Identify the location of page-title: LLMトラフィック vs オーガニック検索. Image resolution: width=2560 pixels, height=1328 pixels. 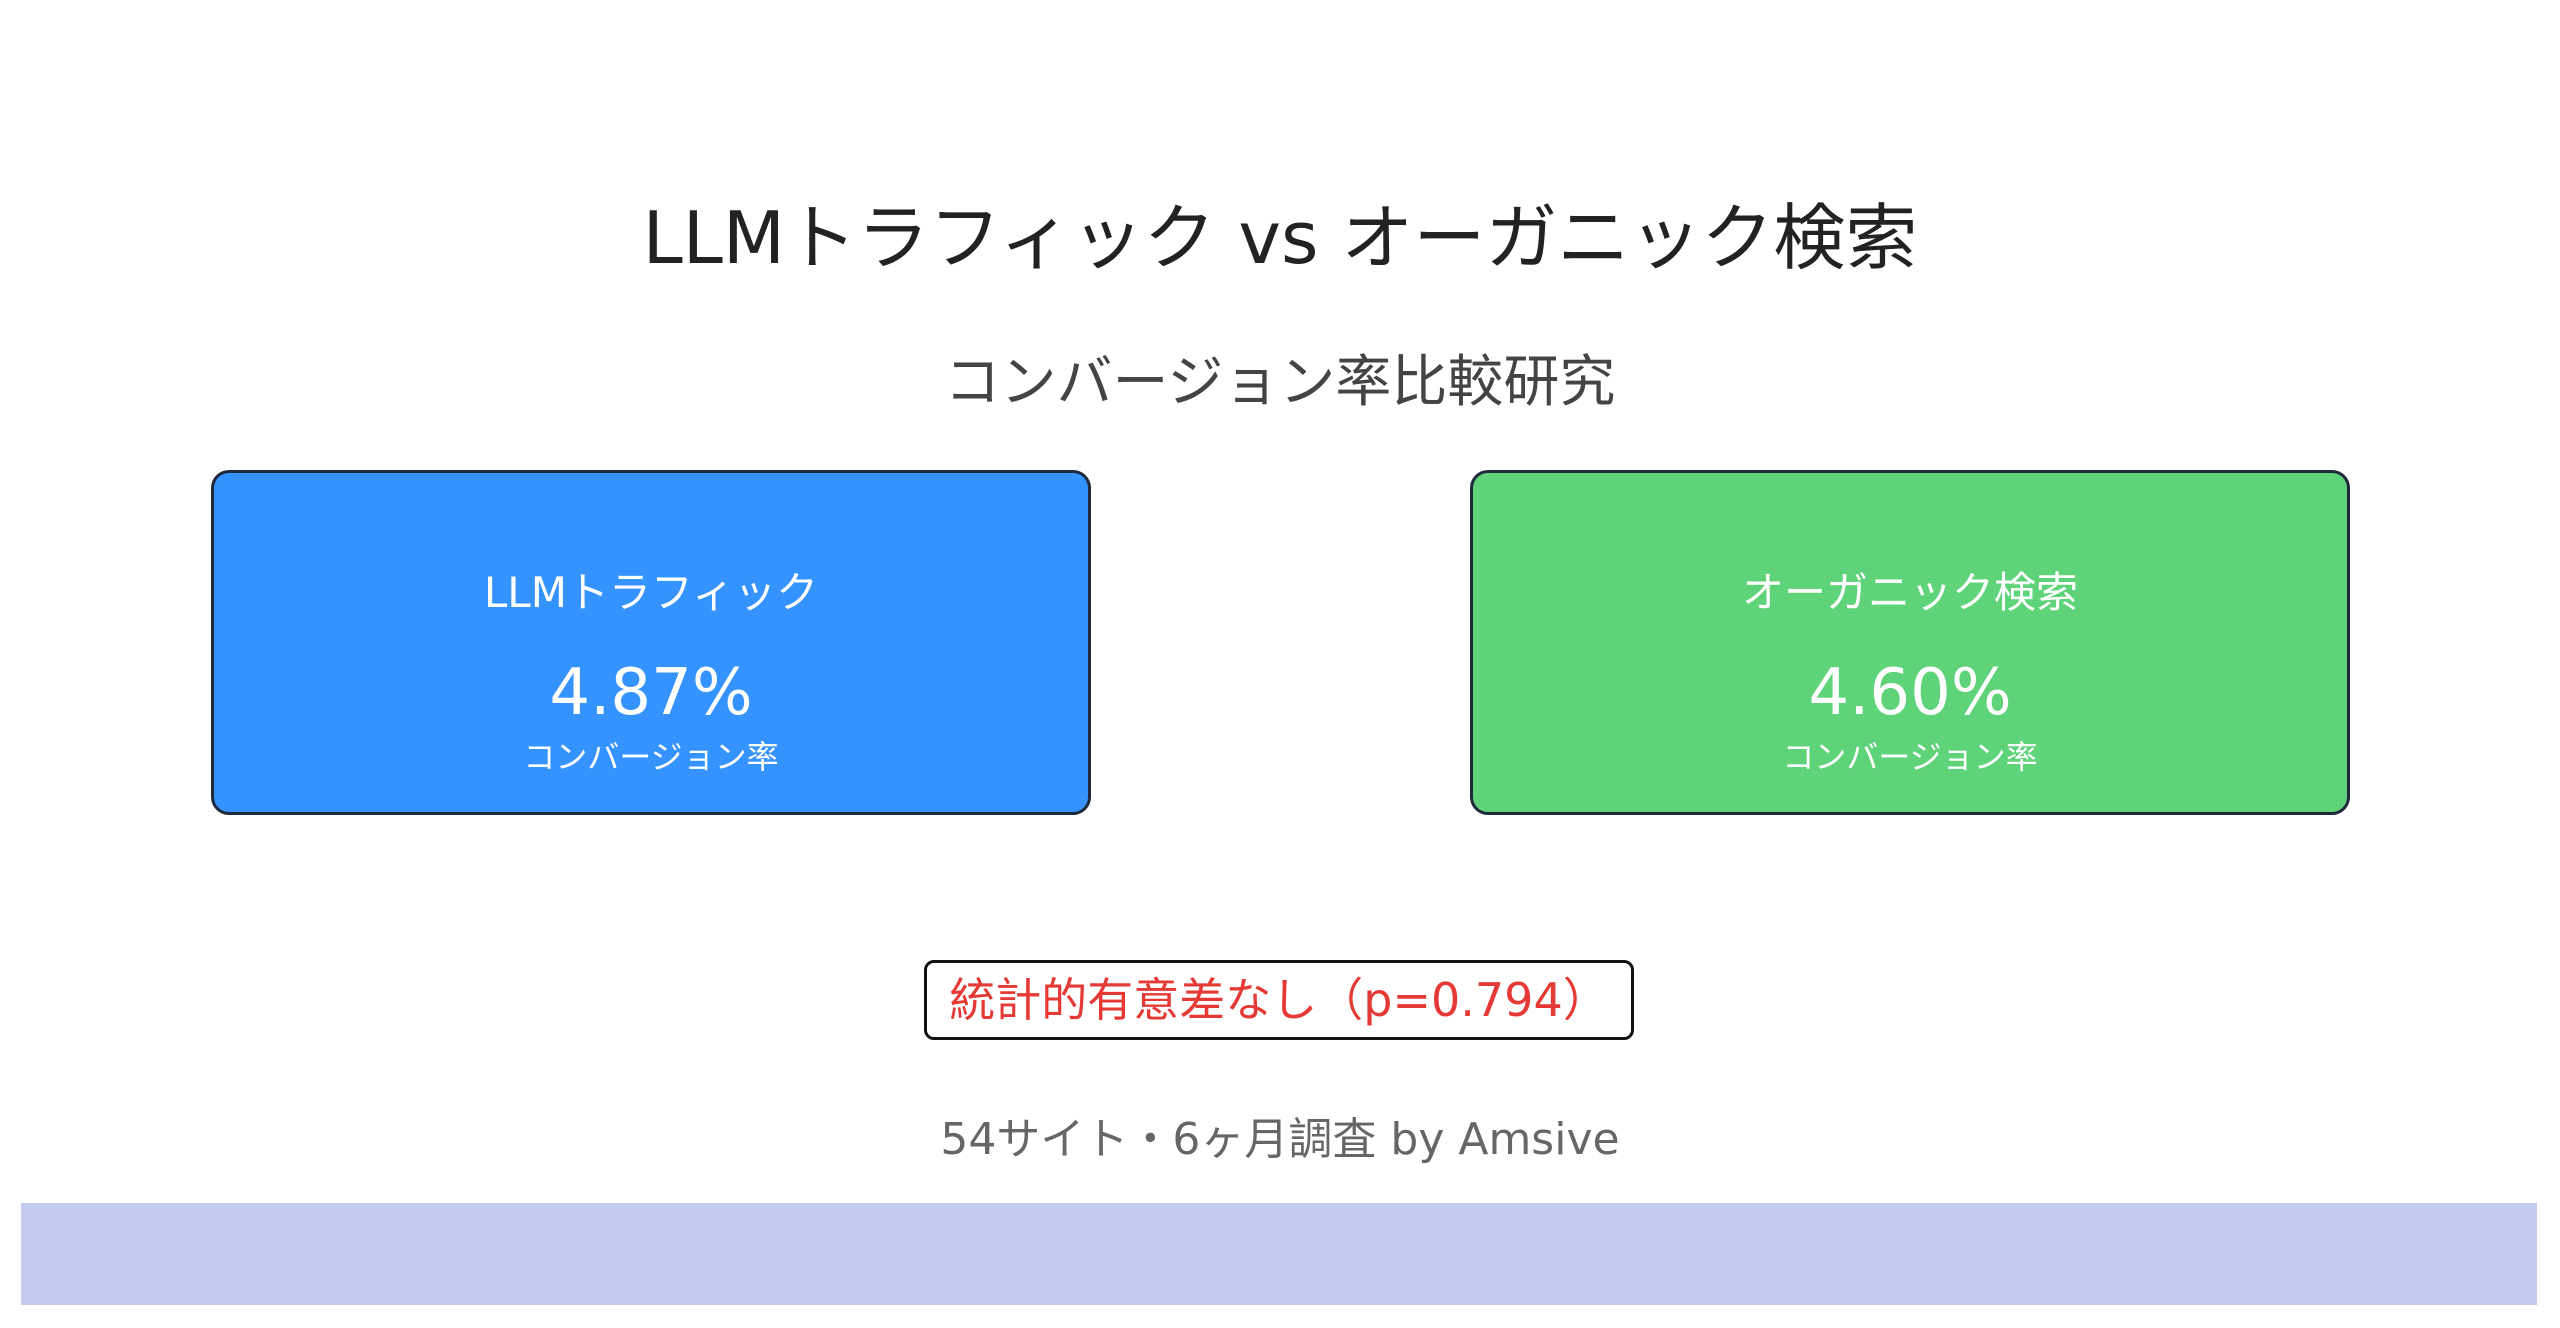
(1280, 238).